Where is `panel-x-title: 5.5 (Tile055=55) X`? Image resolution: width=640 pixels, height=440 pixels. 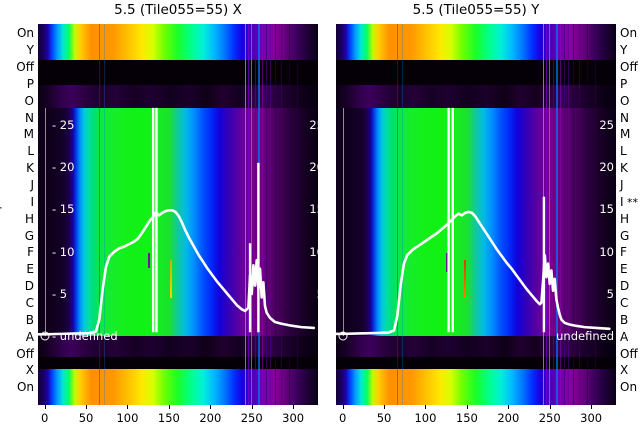
panel-x-title: 5.5 (Tile055=55) X is located at coordinates (178, 10).